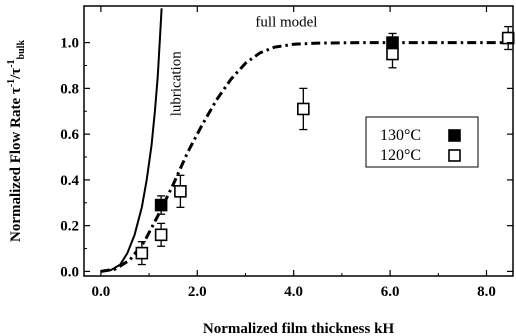 This screenshot has height=336, width=516. I want to click on y-tick-label: 0.4, so click(69, 181).